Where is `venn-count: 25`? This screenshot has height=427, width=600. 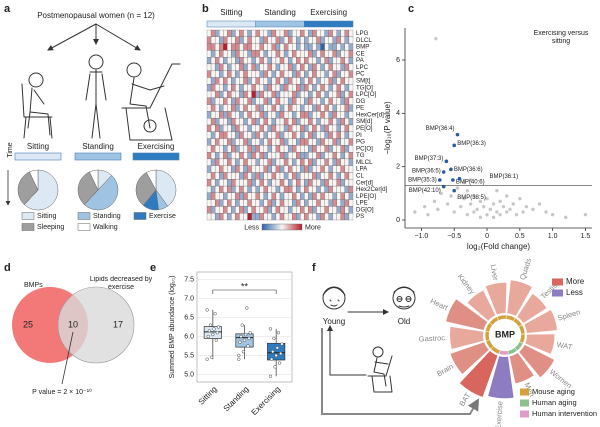 venn-count: 25 is located at coordinates (28, 324).